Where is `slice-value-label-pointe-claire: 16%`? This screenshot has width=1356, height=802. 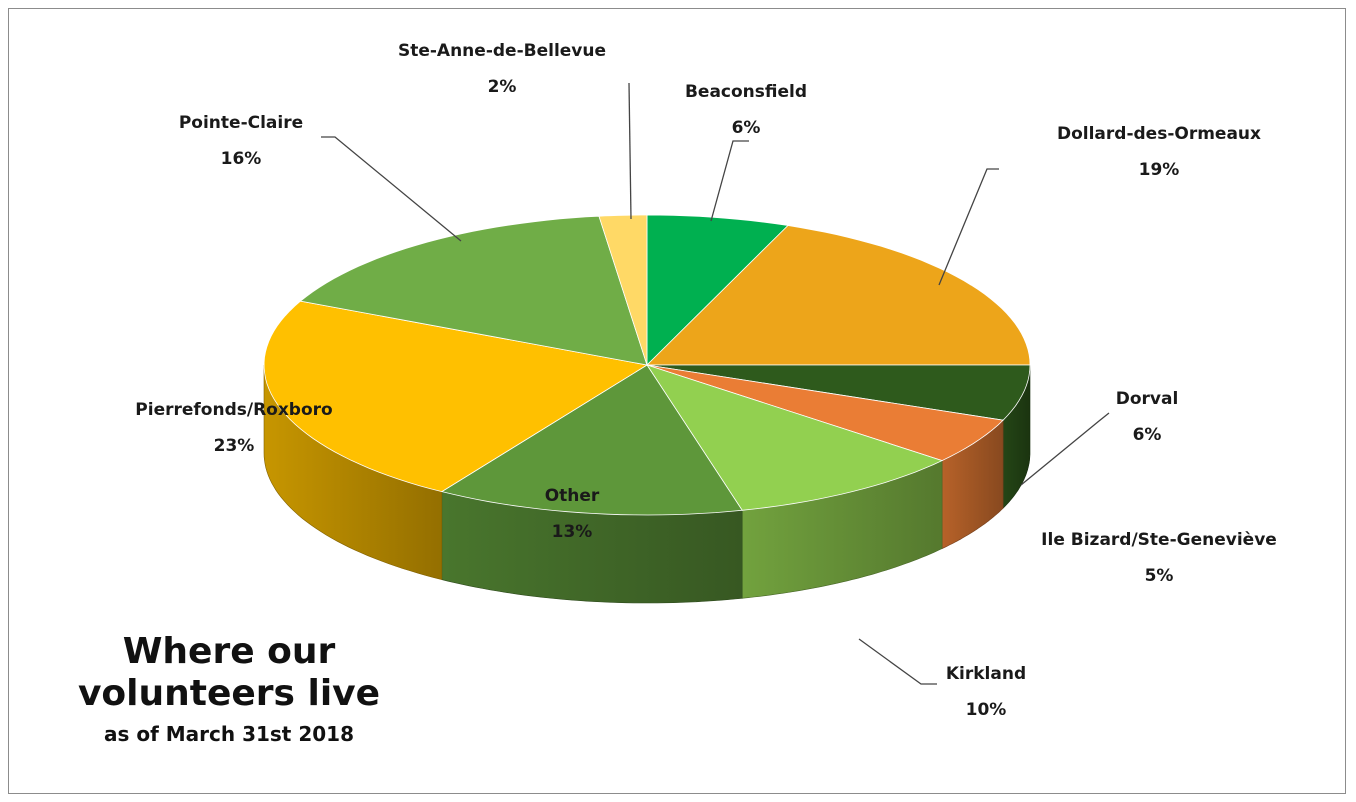 slice-value-label-pointe-claire: 16% is located at coordinates (241, 159).